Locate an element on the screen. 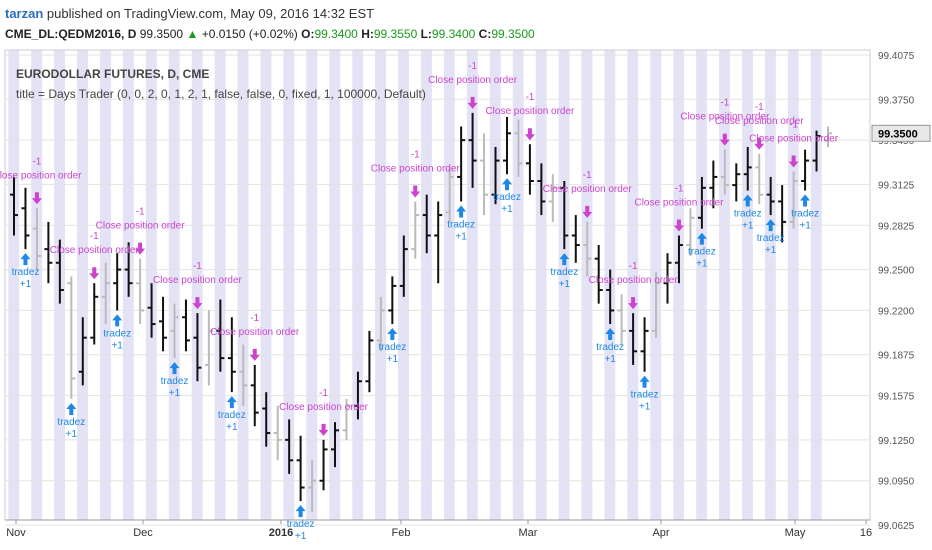  y-tick-label: 99.0950 is located at coordinates (896, 482).